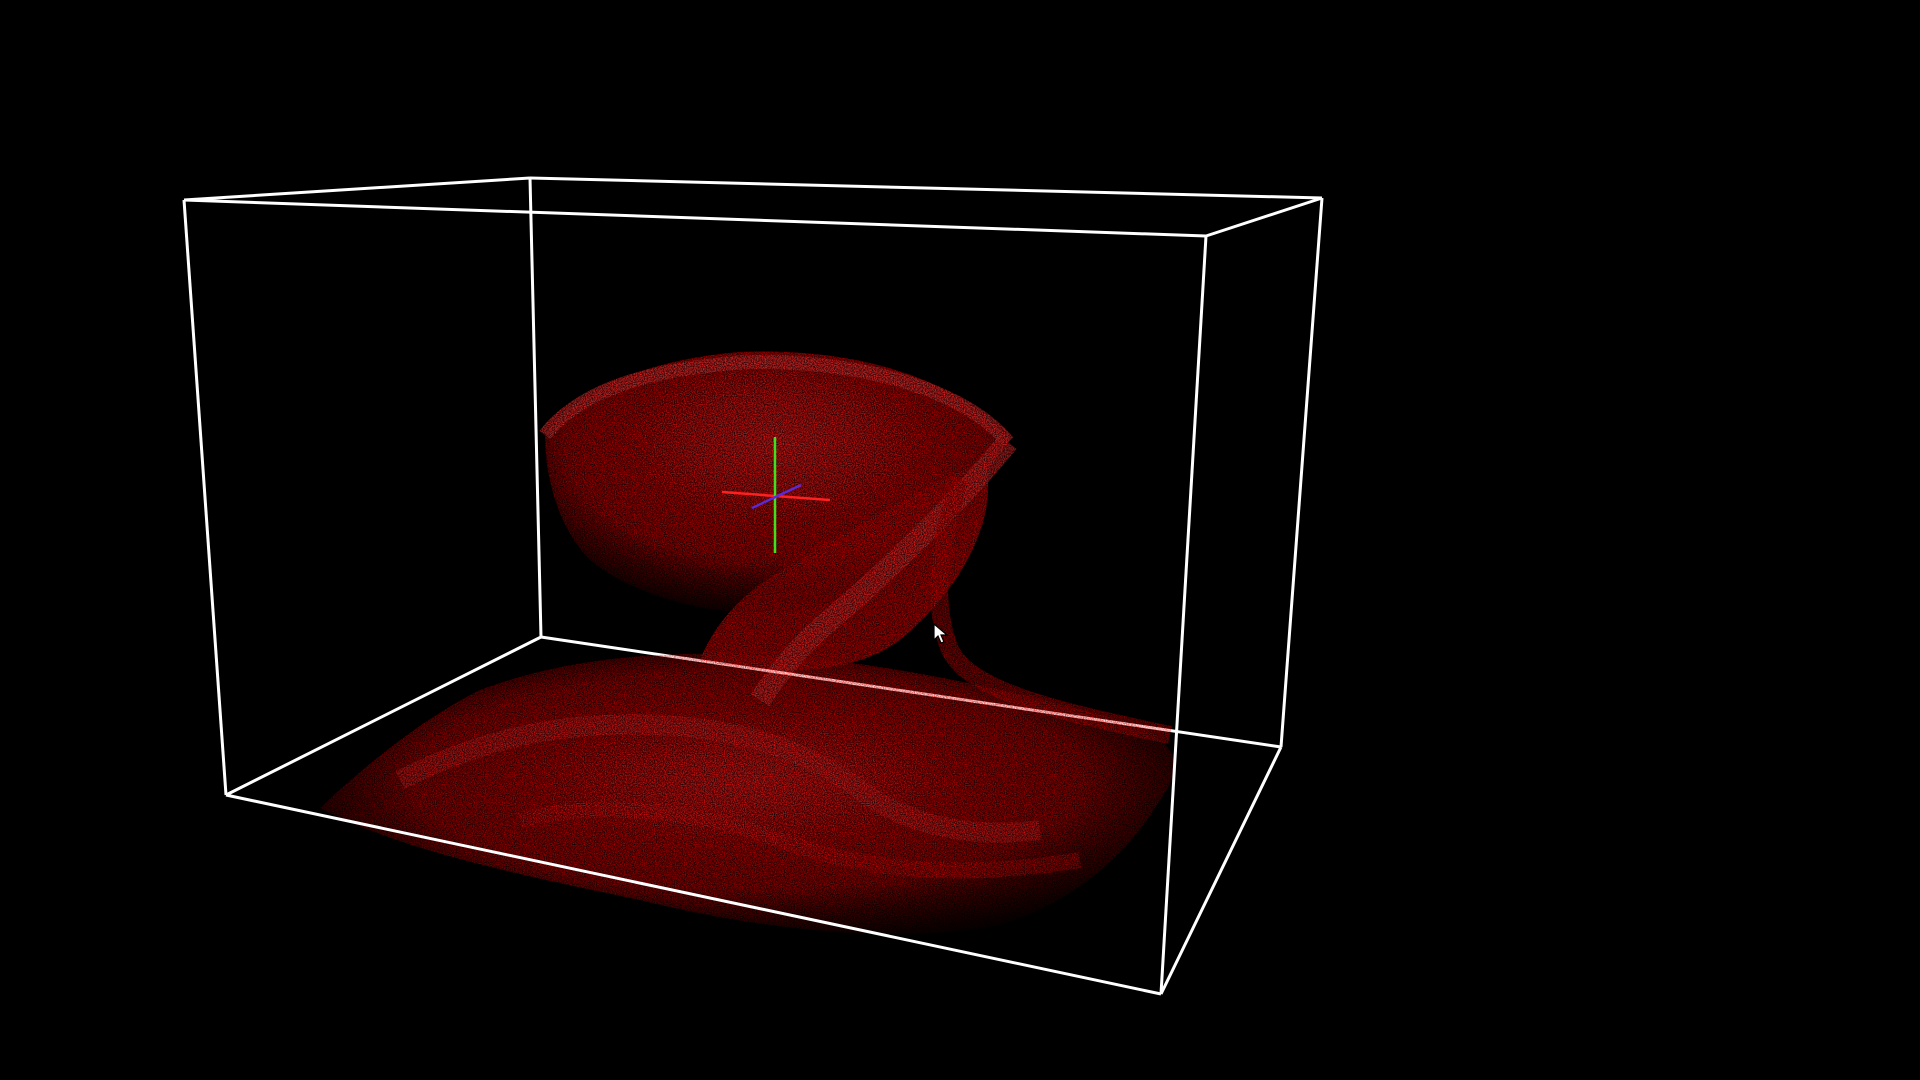 The image size is (1920, 1080). I want to click on axes-gizmo, so click(776, 495).